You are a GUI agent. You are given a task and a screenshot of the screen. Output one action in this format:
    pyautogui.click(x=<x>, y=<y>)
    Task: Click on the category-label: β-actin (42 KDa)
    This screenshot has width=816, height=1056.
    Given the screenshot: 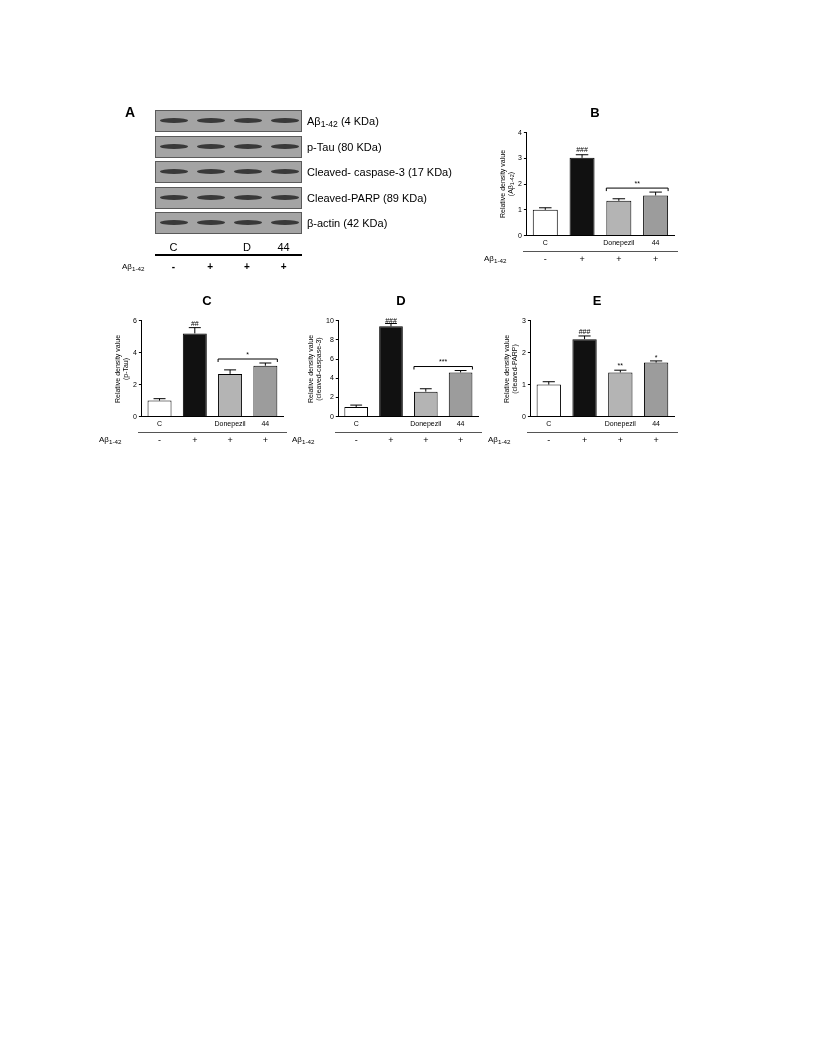 What is the action you would take?
    pyautogui.click(x=347, y=222)
    